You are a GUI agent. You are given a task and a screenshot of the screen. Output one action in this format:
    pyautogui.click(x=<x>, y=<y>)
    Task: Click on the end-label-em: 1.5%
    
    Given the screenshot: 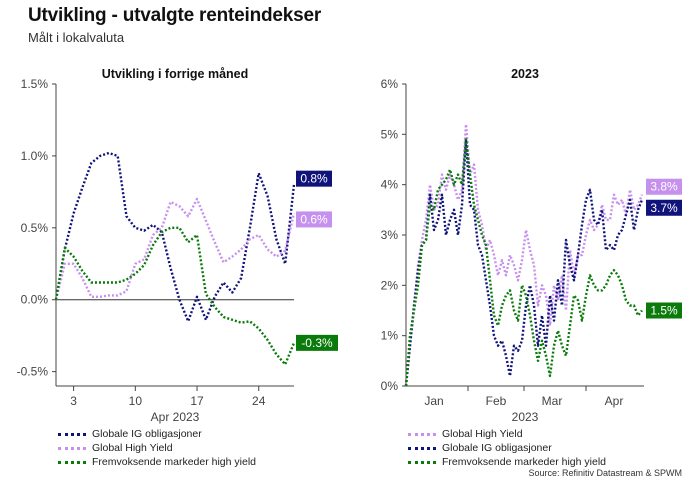 What is the action you would take?
    pyautogui.click(x=664, y=311)
    